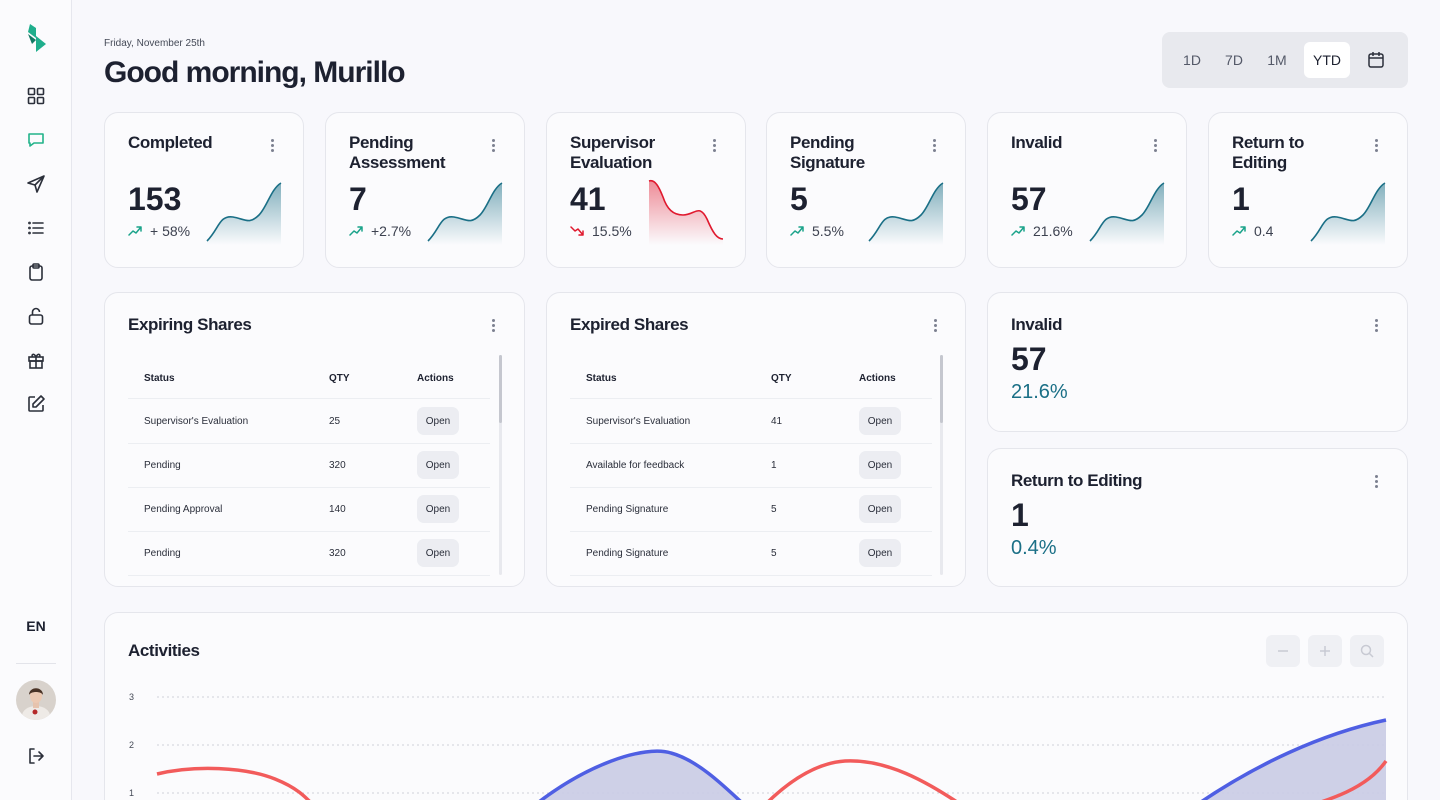 Image resolution: width=1440 pixels, height=800 pixels. I want to click on stat-value: 5, so click(799, 199).